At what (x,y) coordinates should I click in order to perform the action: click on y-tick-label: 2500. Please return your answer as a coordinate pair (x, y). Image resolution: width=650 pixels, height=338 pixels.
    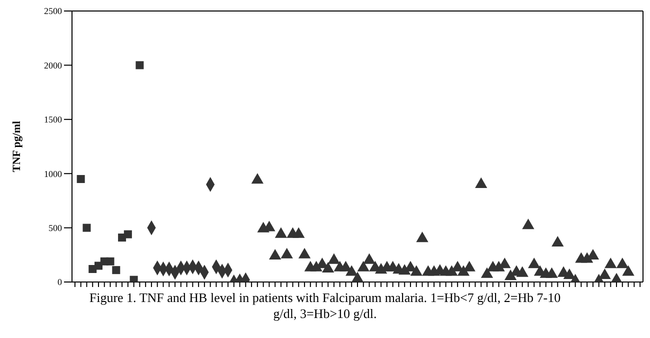
    Looking at the image, I should click on (53, 11).